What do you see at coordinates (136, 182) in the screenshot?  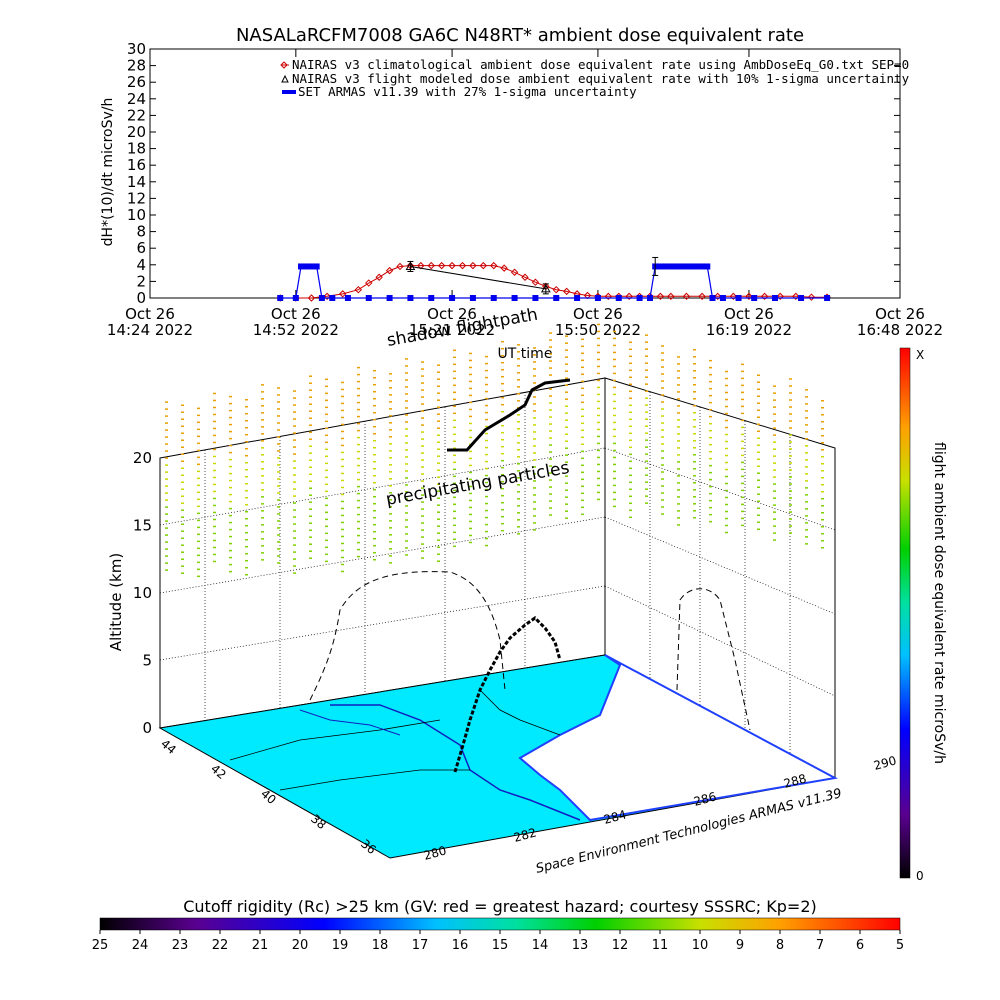 I see `y-tick-label: 14` at bounding box center [136, 182].